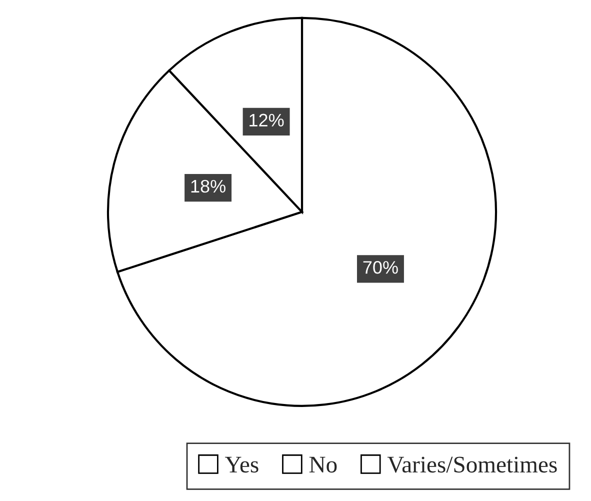  I want to click on data-label: 70%, so click(380, 267).